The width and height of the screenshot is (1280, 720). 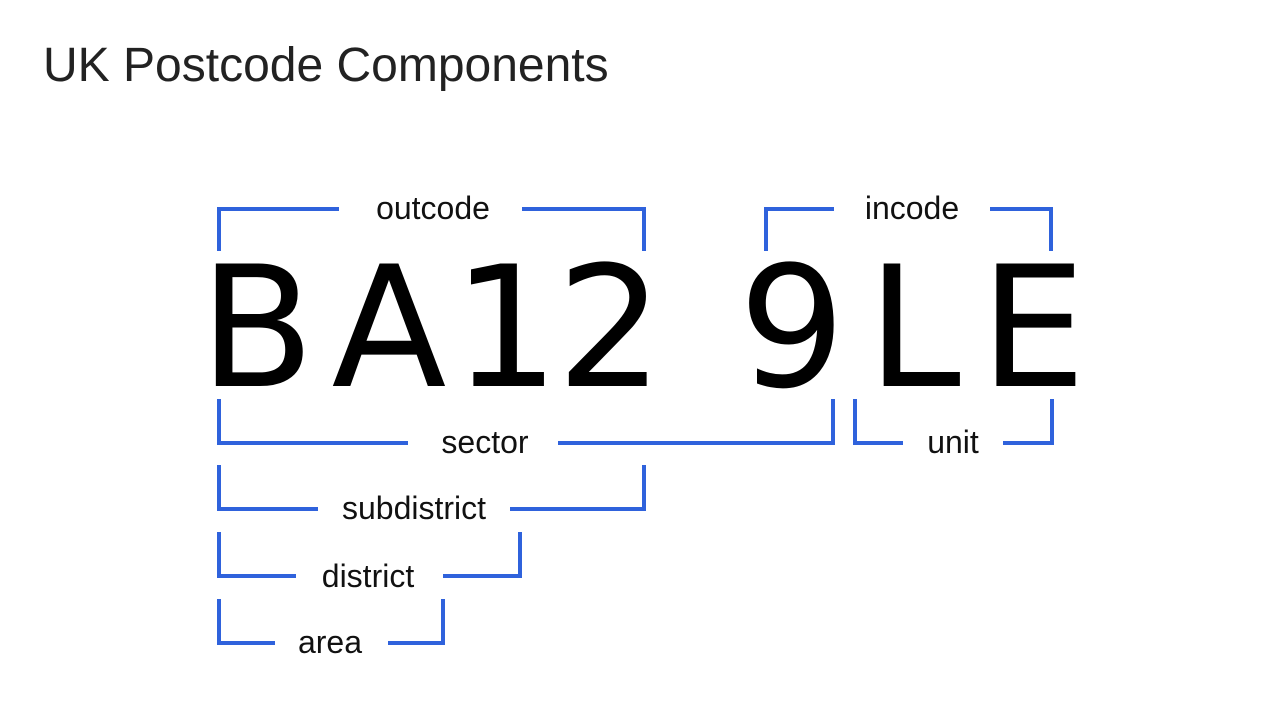 What do you see at coordinates (482, 555) in the screenshot?
I see `district-bracket-right` at bounding box center [482, 555].